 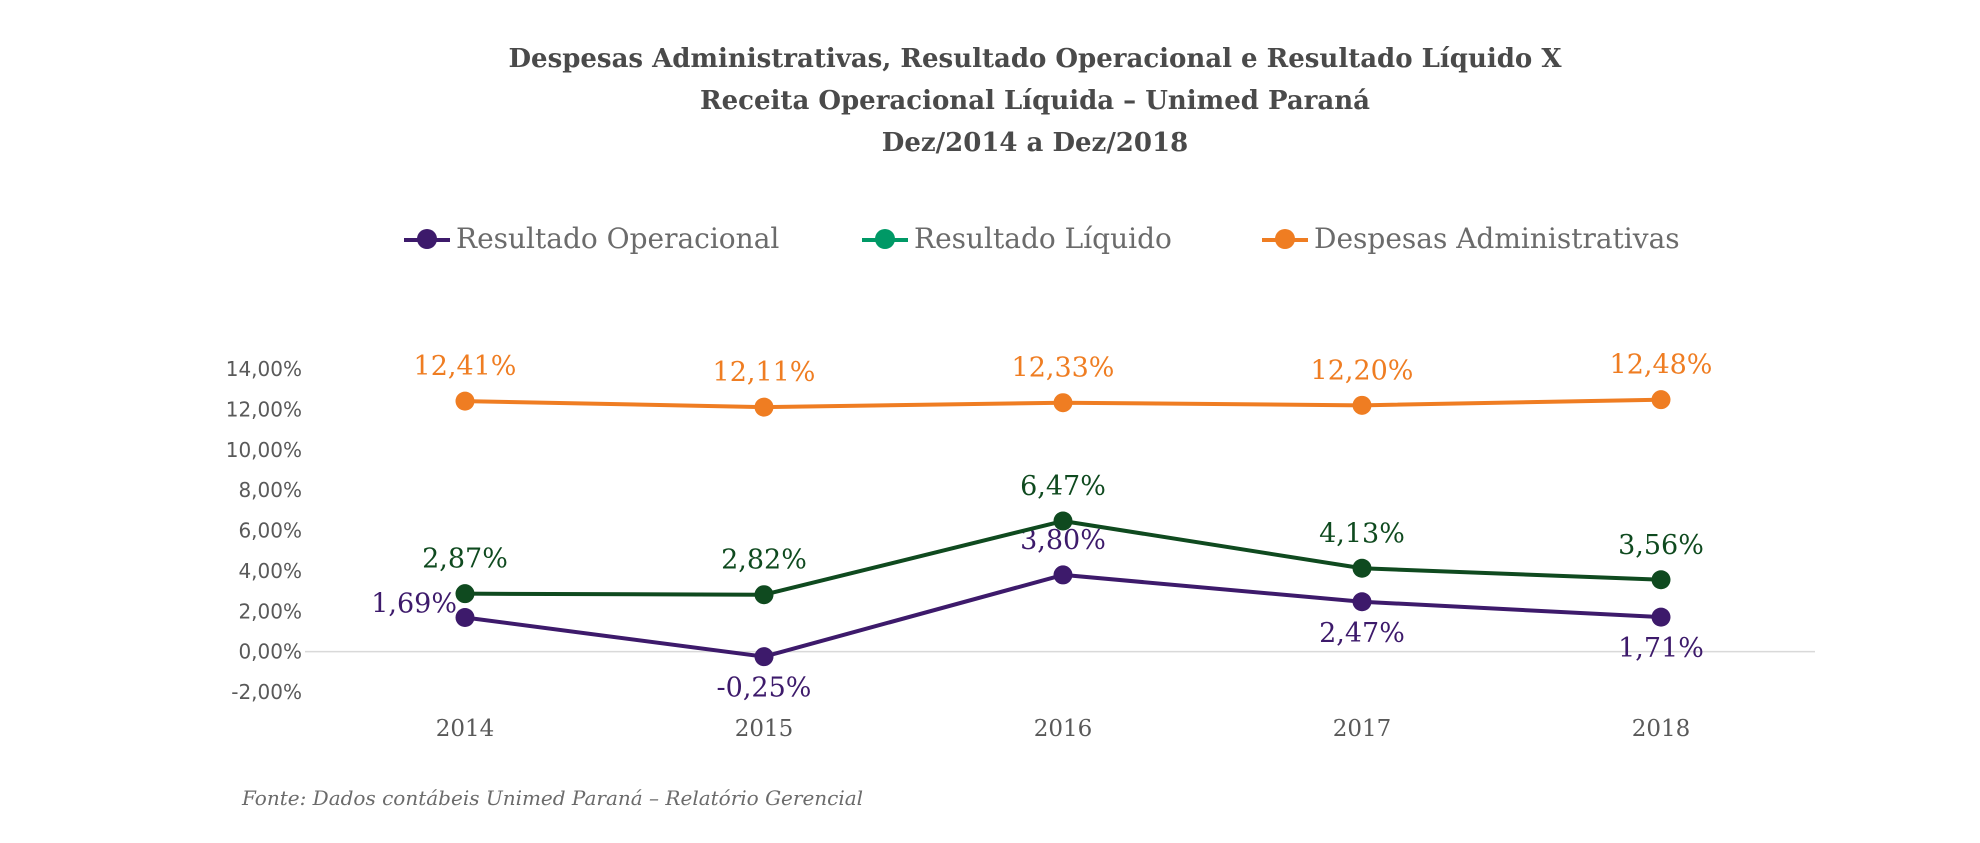 I want to click on y-tick-label: 12,00%, so click(x=264, y=409).